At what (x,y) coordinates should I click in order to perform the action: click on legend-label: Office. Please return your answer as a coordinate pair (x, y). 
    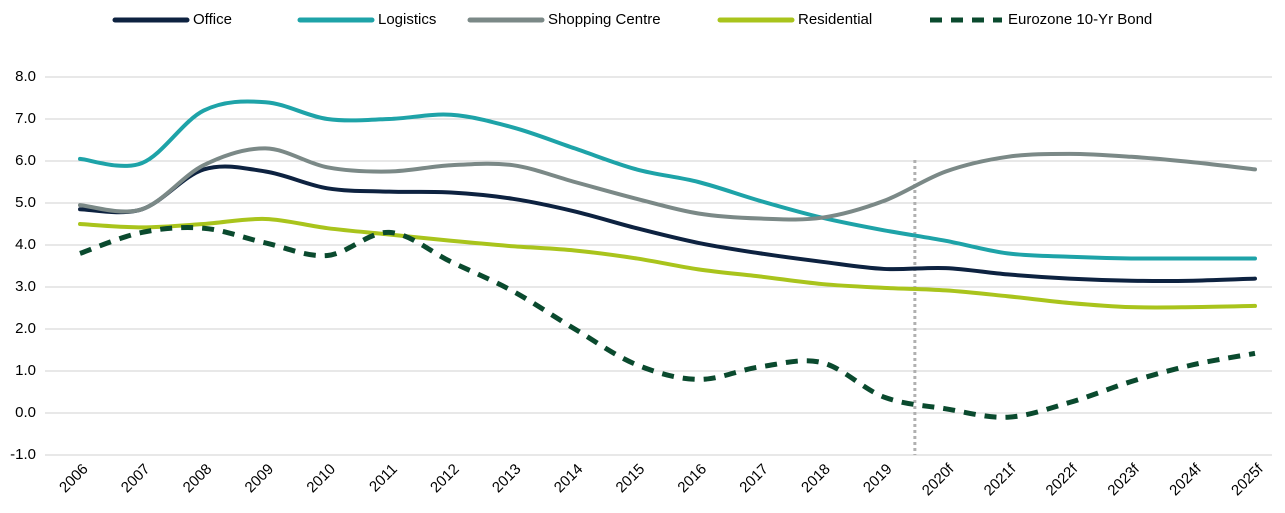
    Looking at the image, I should click on (212, 19).